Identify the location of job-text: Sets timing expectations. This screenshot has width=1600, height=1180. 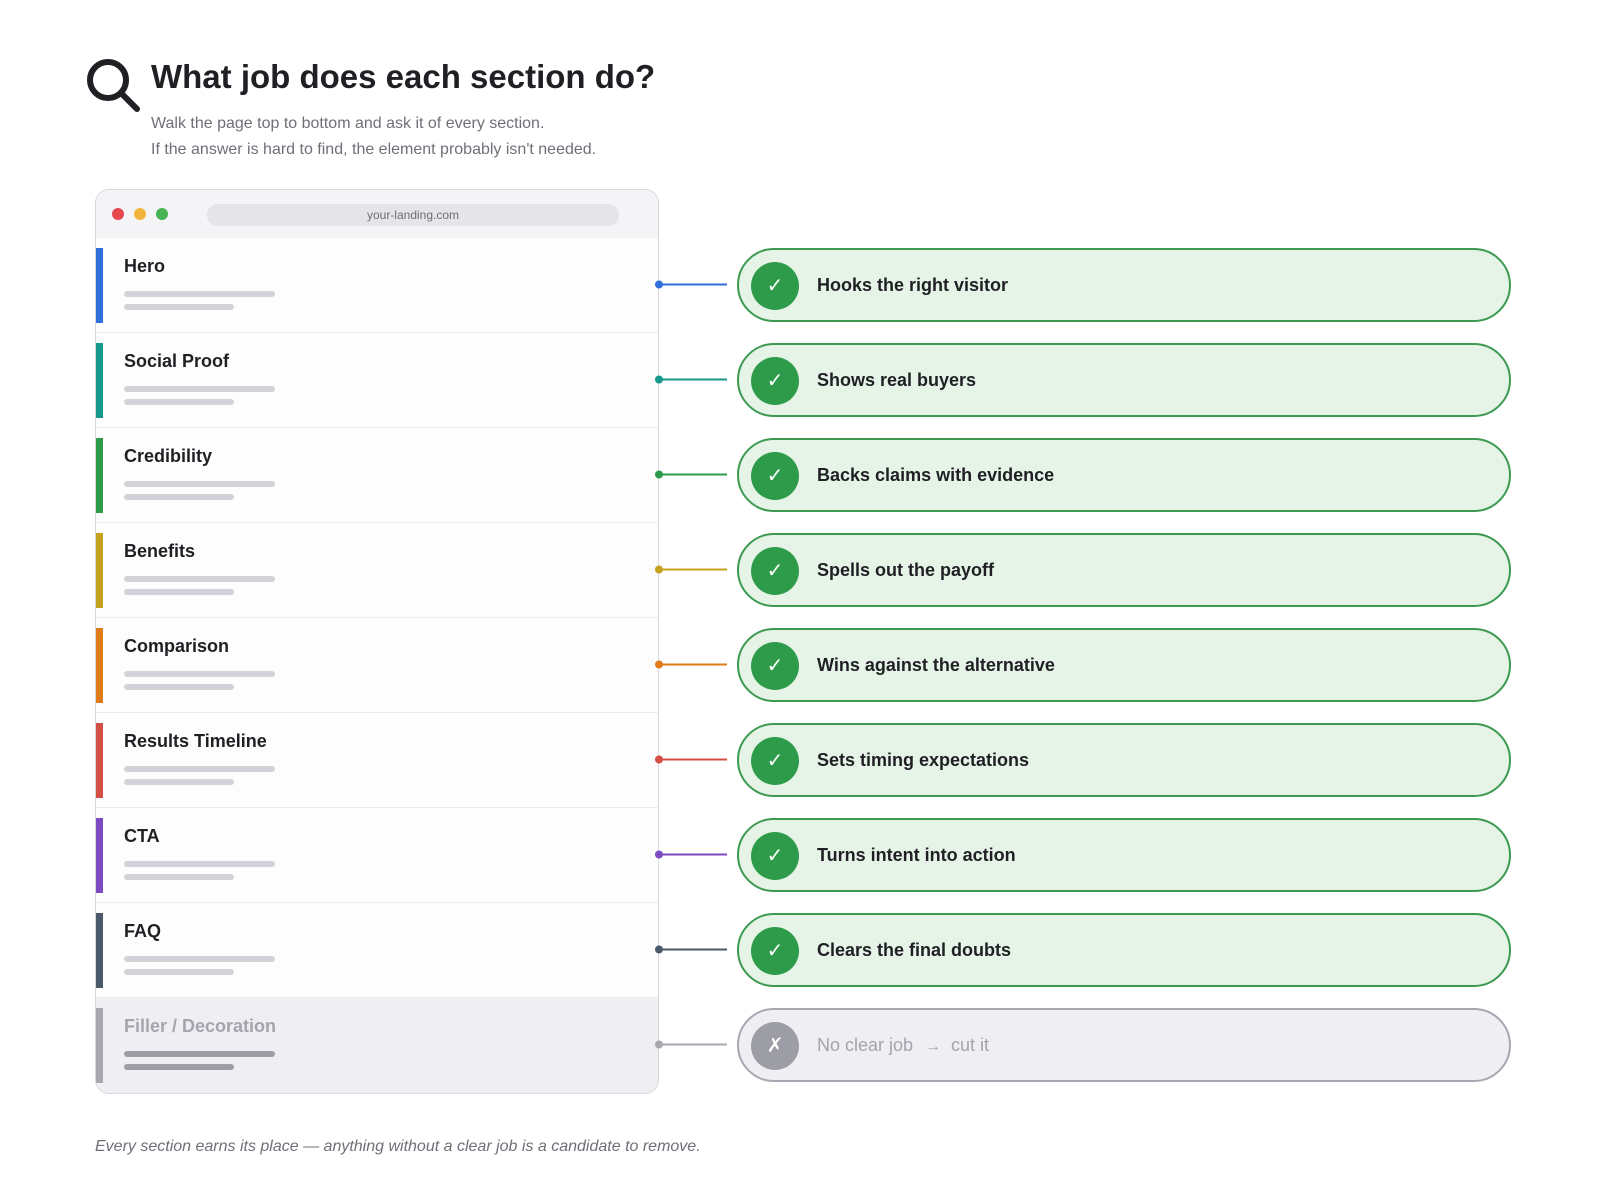
(923, 760).